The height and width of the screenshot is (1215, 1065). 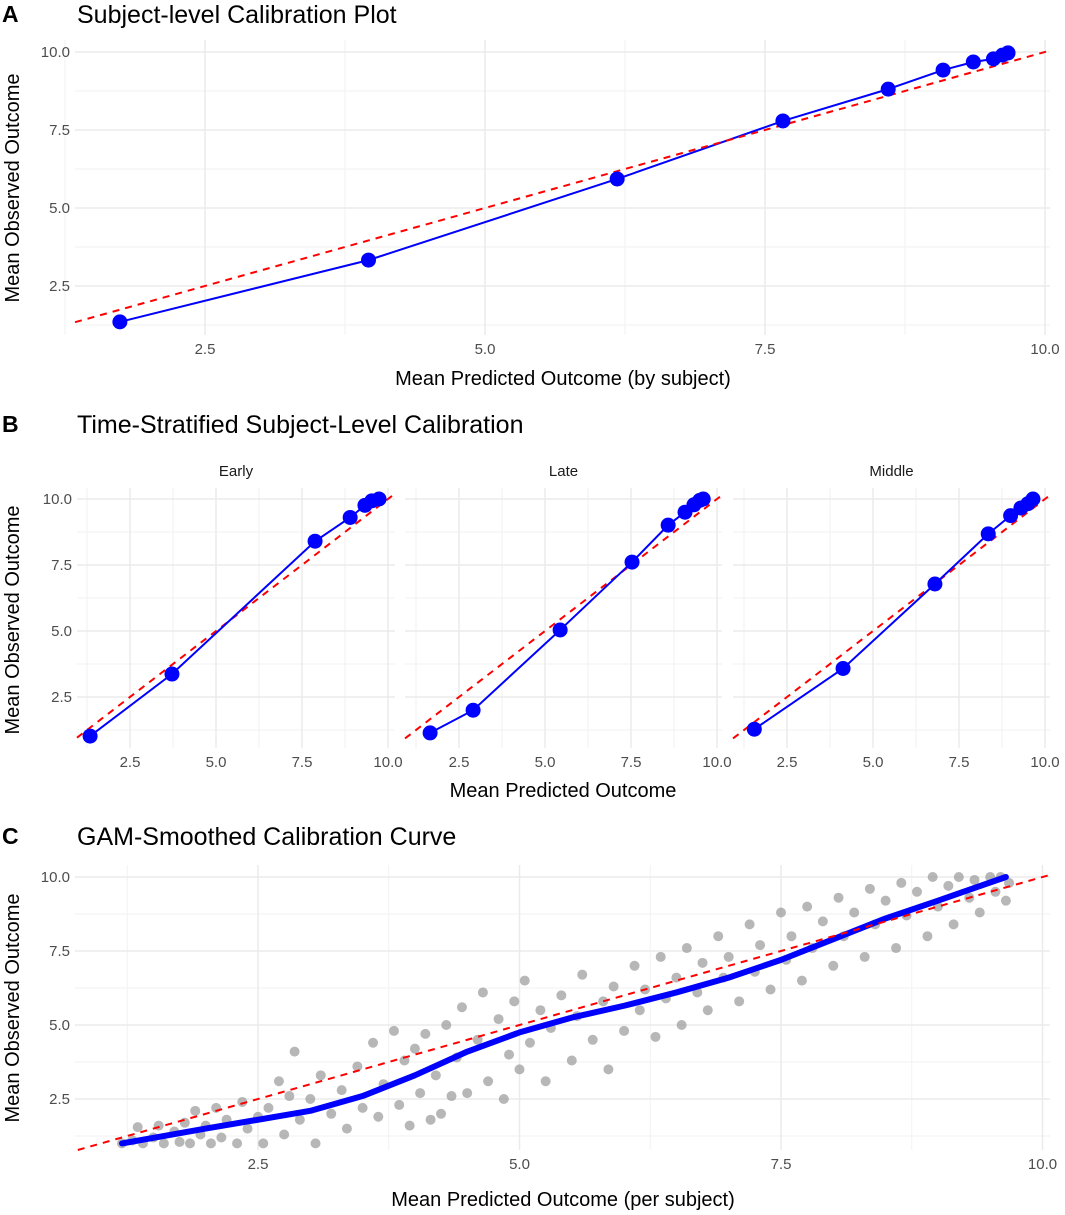 I want to click on x-axis-label: Mean Predicted Outcome (by subject), so click(x=563, y=379).